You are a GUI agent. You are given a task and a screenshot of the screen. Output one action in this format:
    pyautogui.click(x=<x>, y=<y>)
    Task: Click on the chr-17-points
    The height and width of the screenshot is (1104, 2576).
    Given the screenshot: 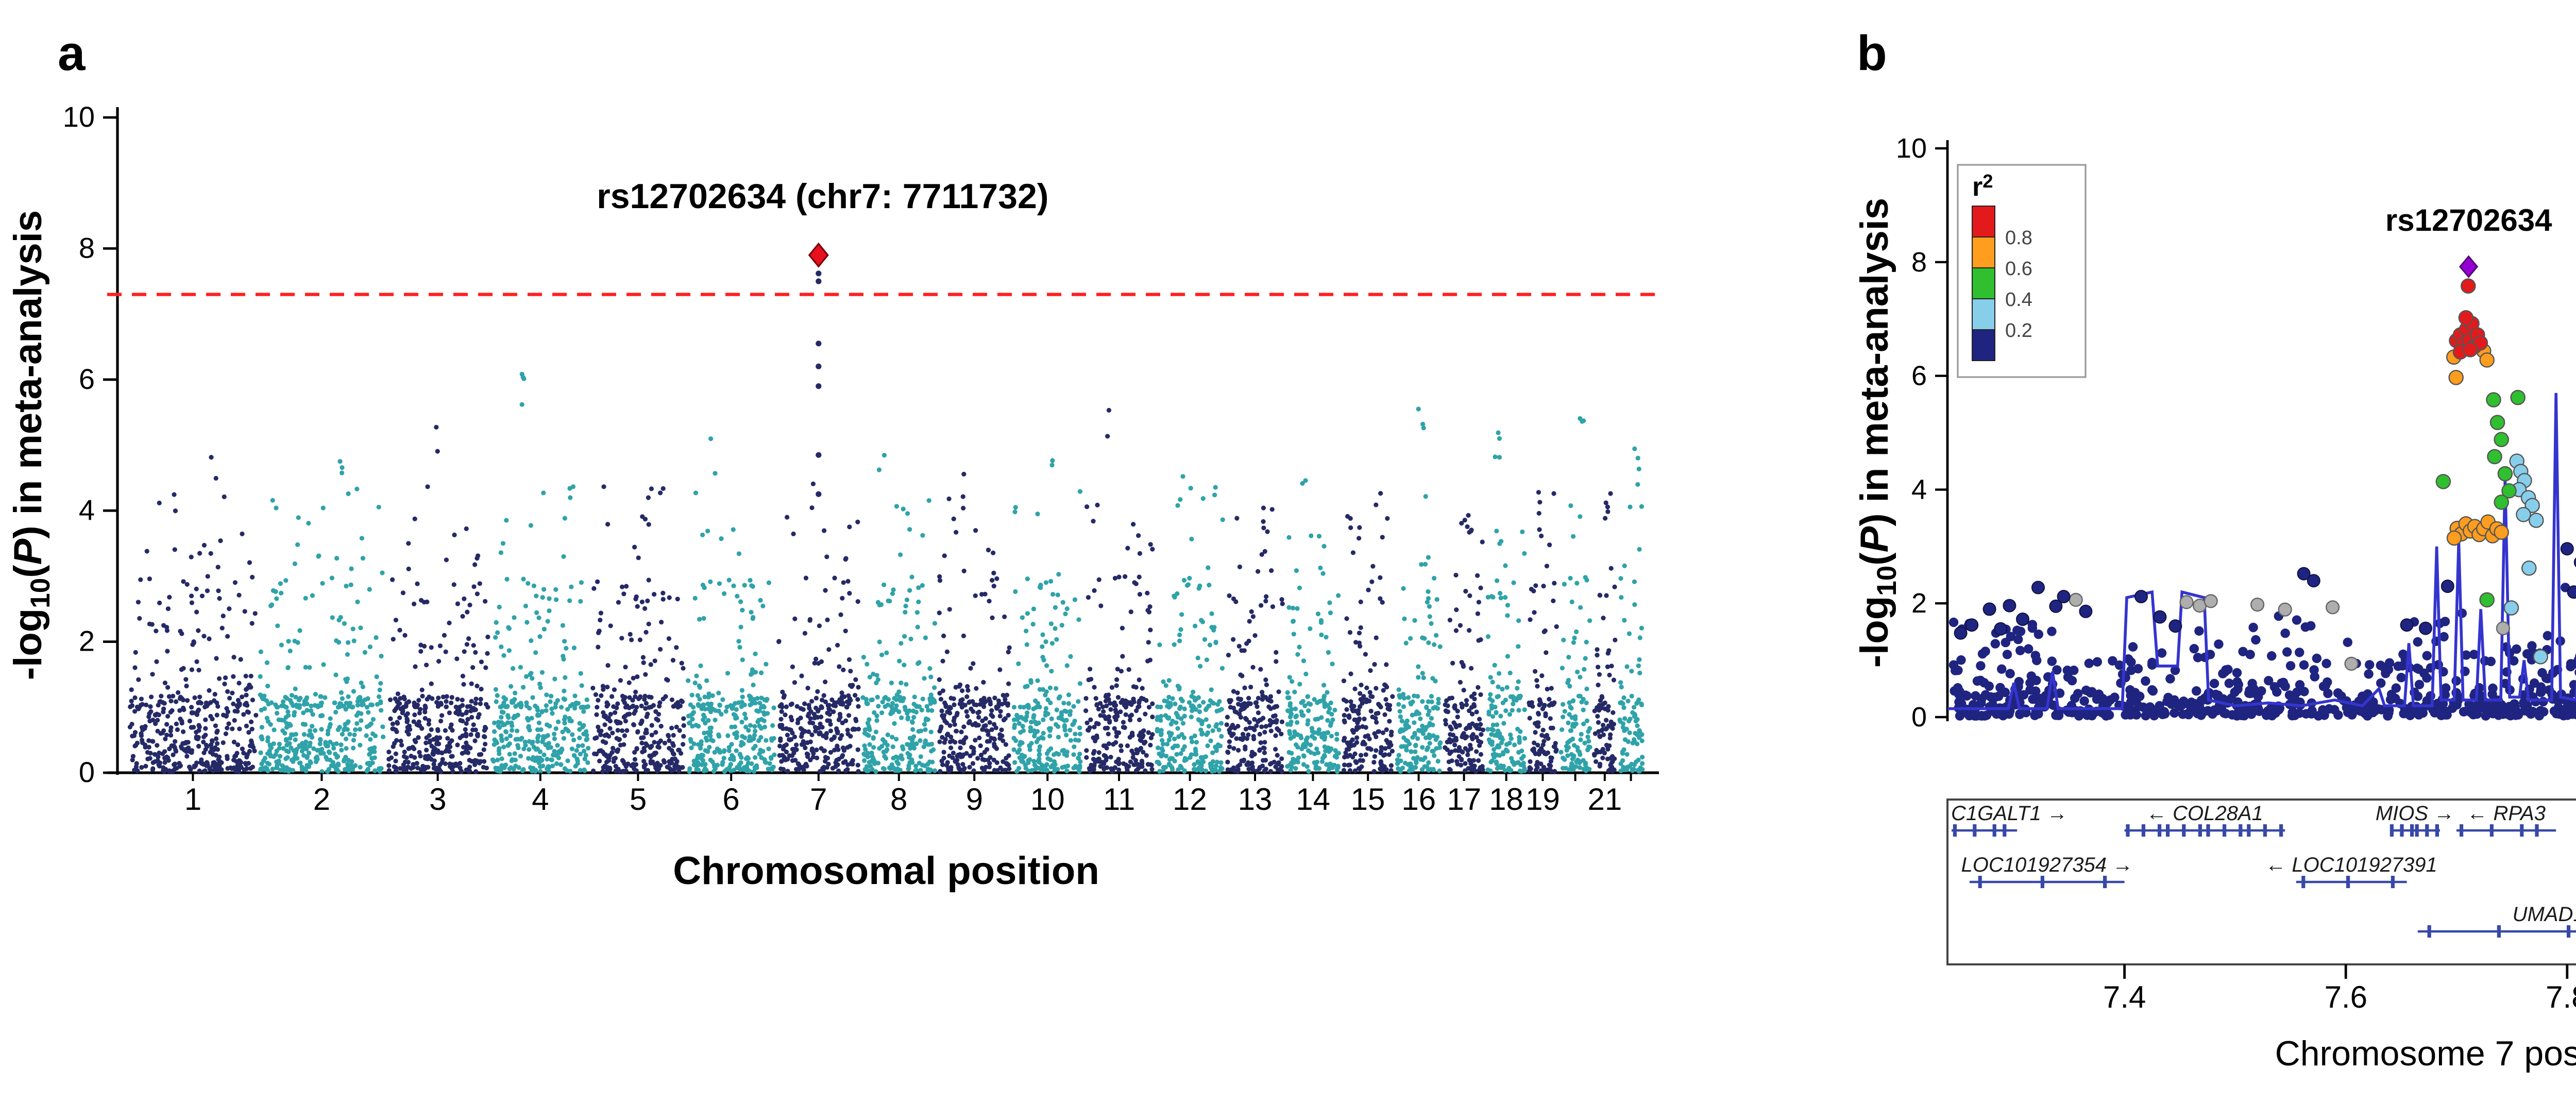 What is the action you would take?
    pyautogui.click(x=1464, y=643)
    